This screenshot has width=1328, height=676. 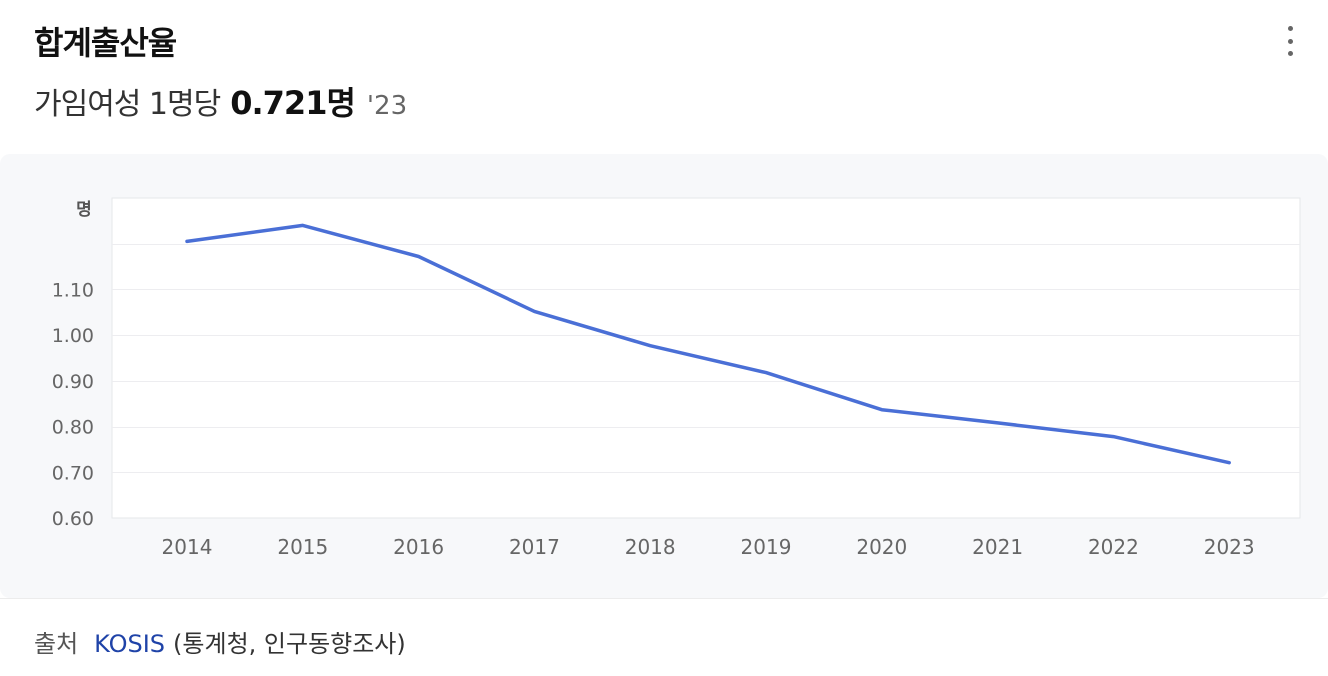 What do you see at coordinates (997, 547) in the screenshot?
I see `x-tick-label: 2021` at bounding box center [997, 547].